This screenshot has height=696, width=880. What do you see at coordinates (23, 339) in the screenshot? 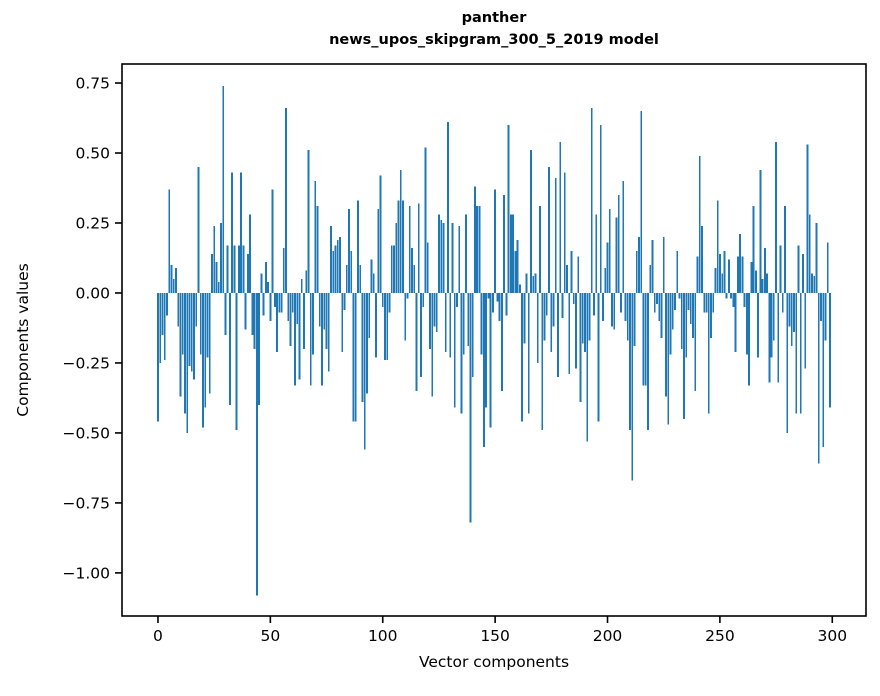
I see `y-axis-label: Components values` at bounding box center [23, 339].